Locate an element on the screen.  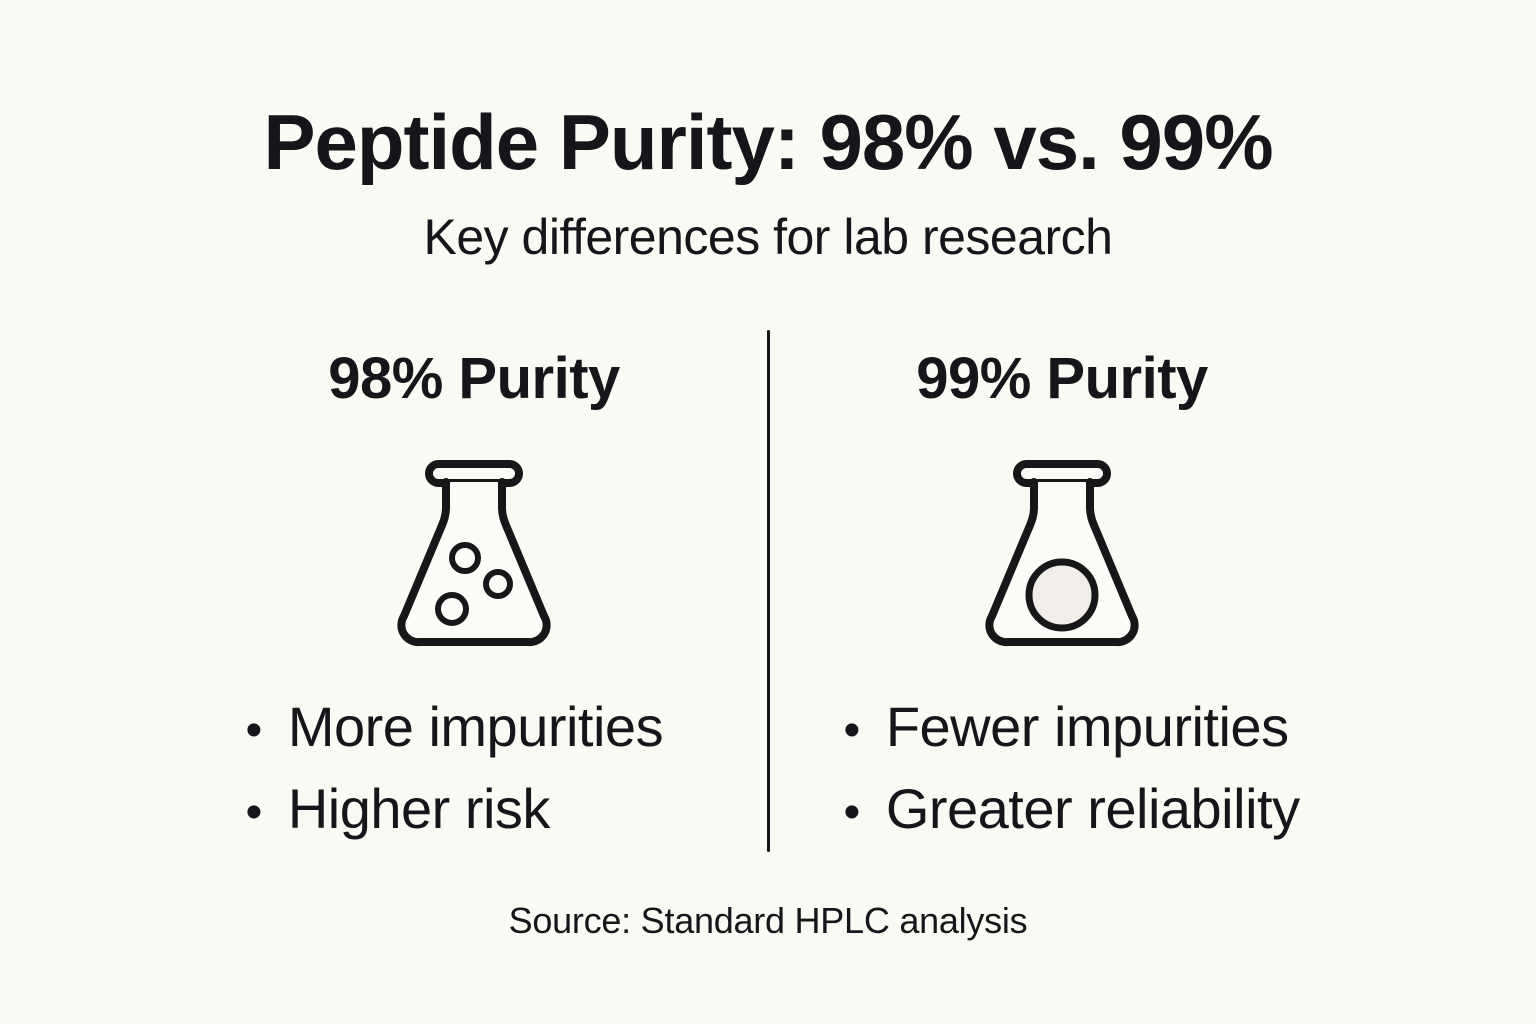
column-divider is located at coordinates (768, 591).